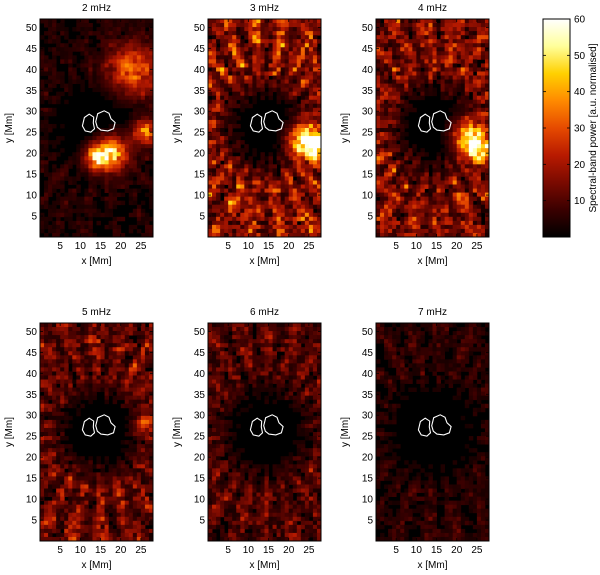 This screenshot has height=575, width=600. I want to click on panel-title: 7 mHz, so click(432, 312).